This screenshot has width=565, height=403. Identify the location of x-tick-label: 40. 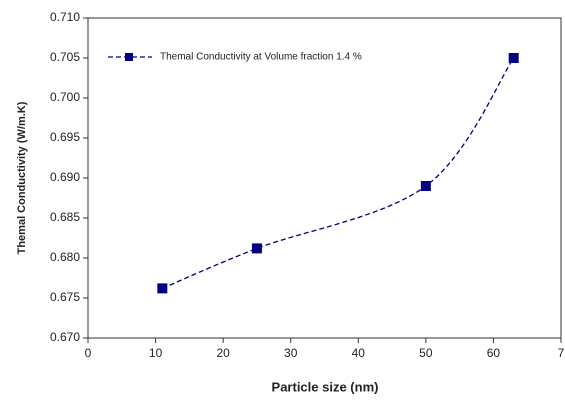
(359, 353).